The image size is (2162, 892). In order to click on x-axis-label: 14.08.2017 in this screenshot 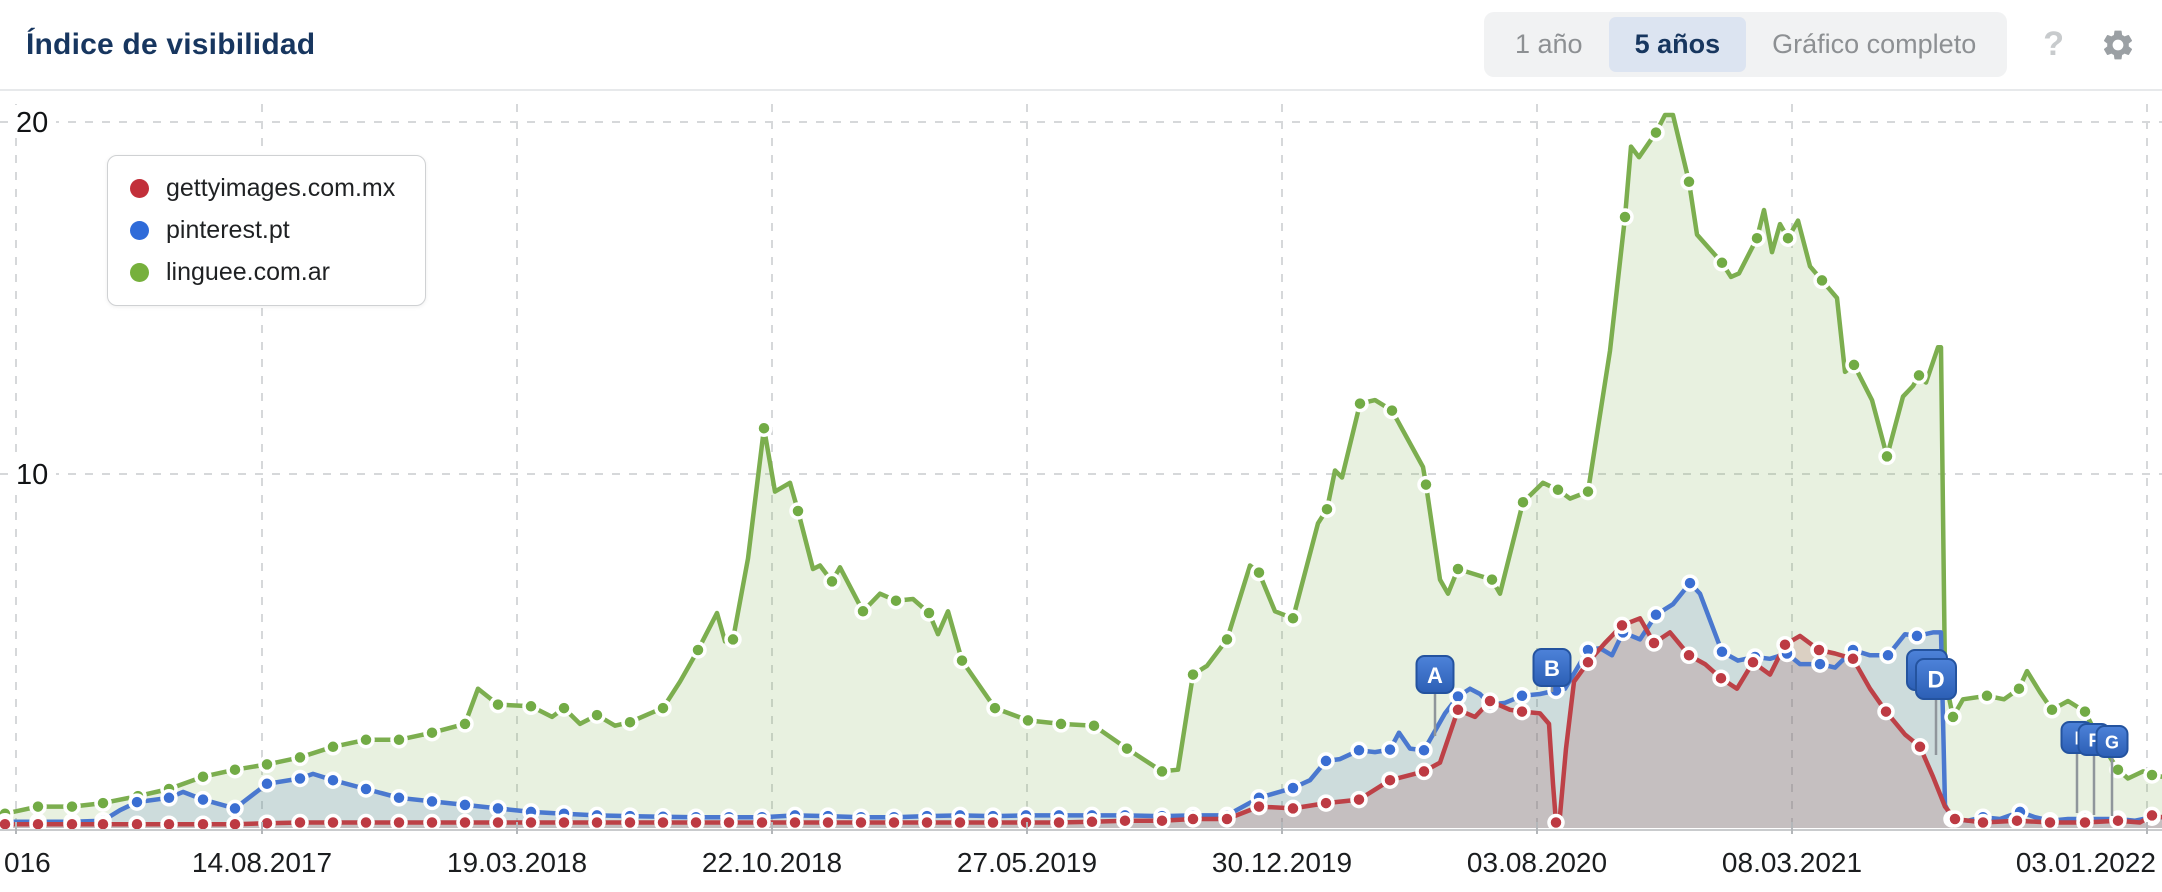, I will do `click(262, 862)`.